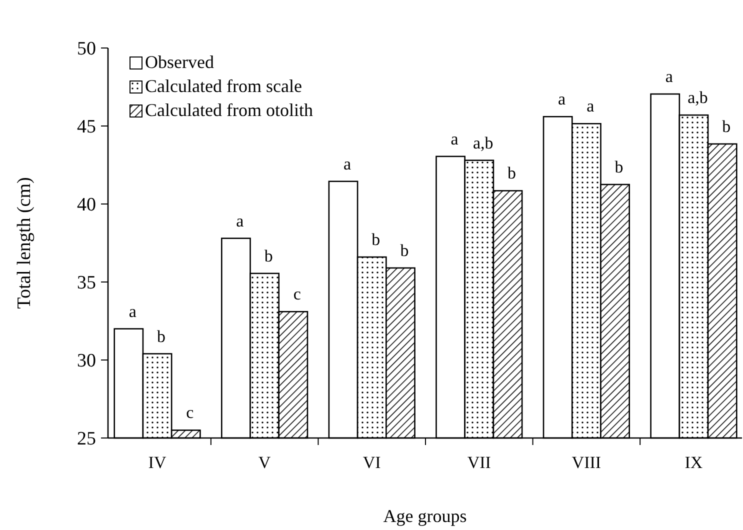 Image resolution: width=743 pixels, height=530 pixels. Describe the element at coordinates (479, 462) in the screenshot. I see `x-tick-label: VII` at that location.